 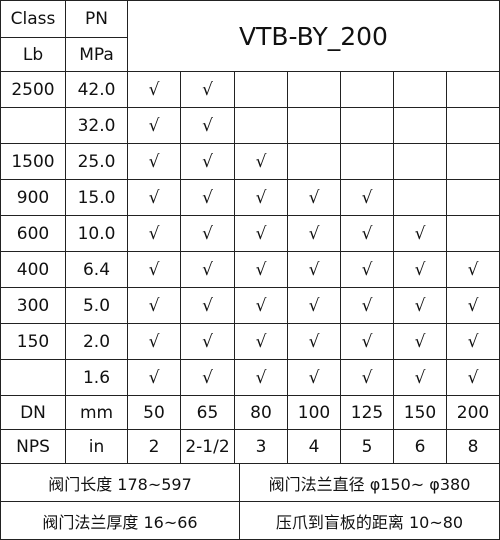 What do you see at coordinates (97, 378) in the screenshot?
I see `pn-cell: 1.6` at bounding box center [97, 378].